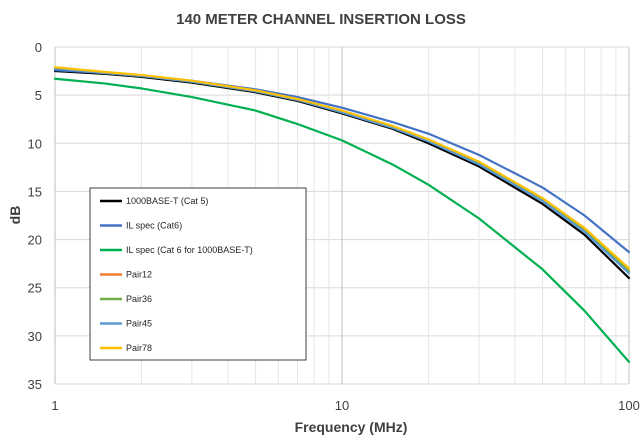  I want to click on x-tick-label: 10, so click(342, 405).